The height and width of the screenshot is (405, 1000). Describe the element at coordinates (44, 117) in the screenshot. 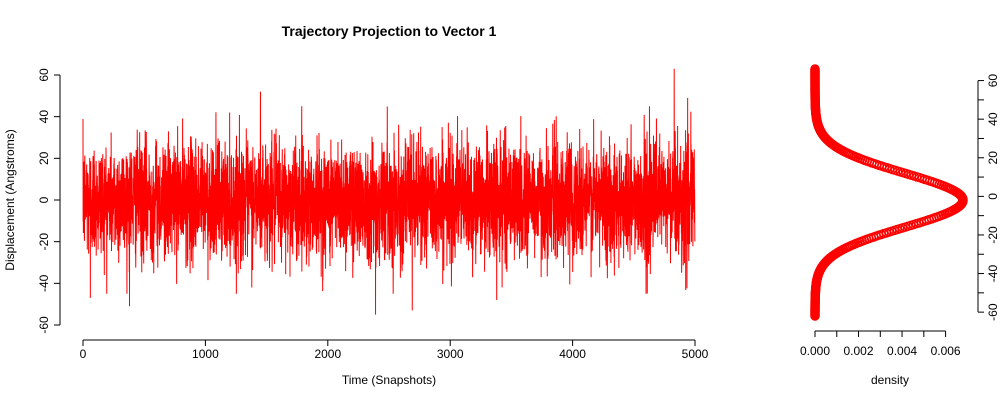

I see `y-tick-label: 40` at that location.